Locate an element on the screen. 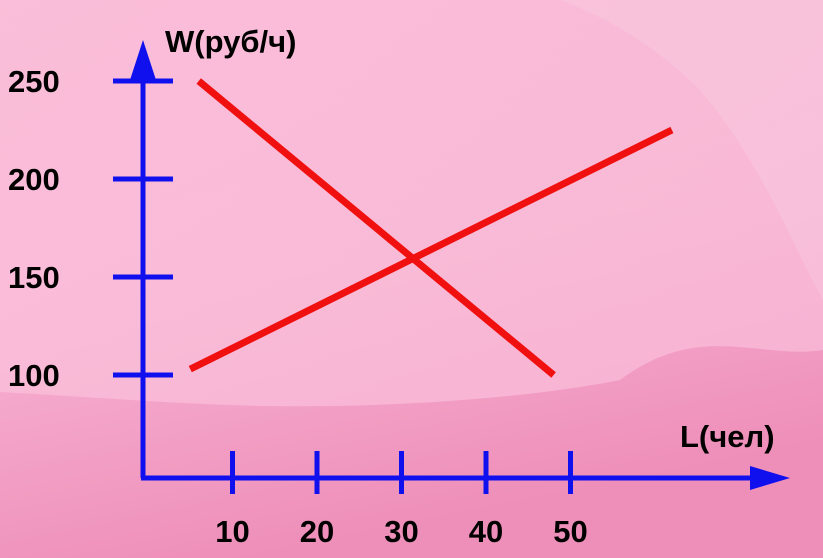 This screenshot has width=823, height=558. x-tick-label: 50 is located at coordinates (570, 531).